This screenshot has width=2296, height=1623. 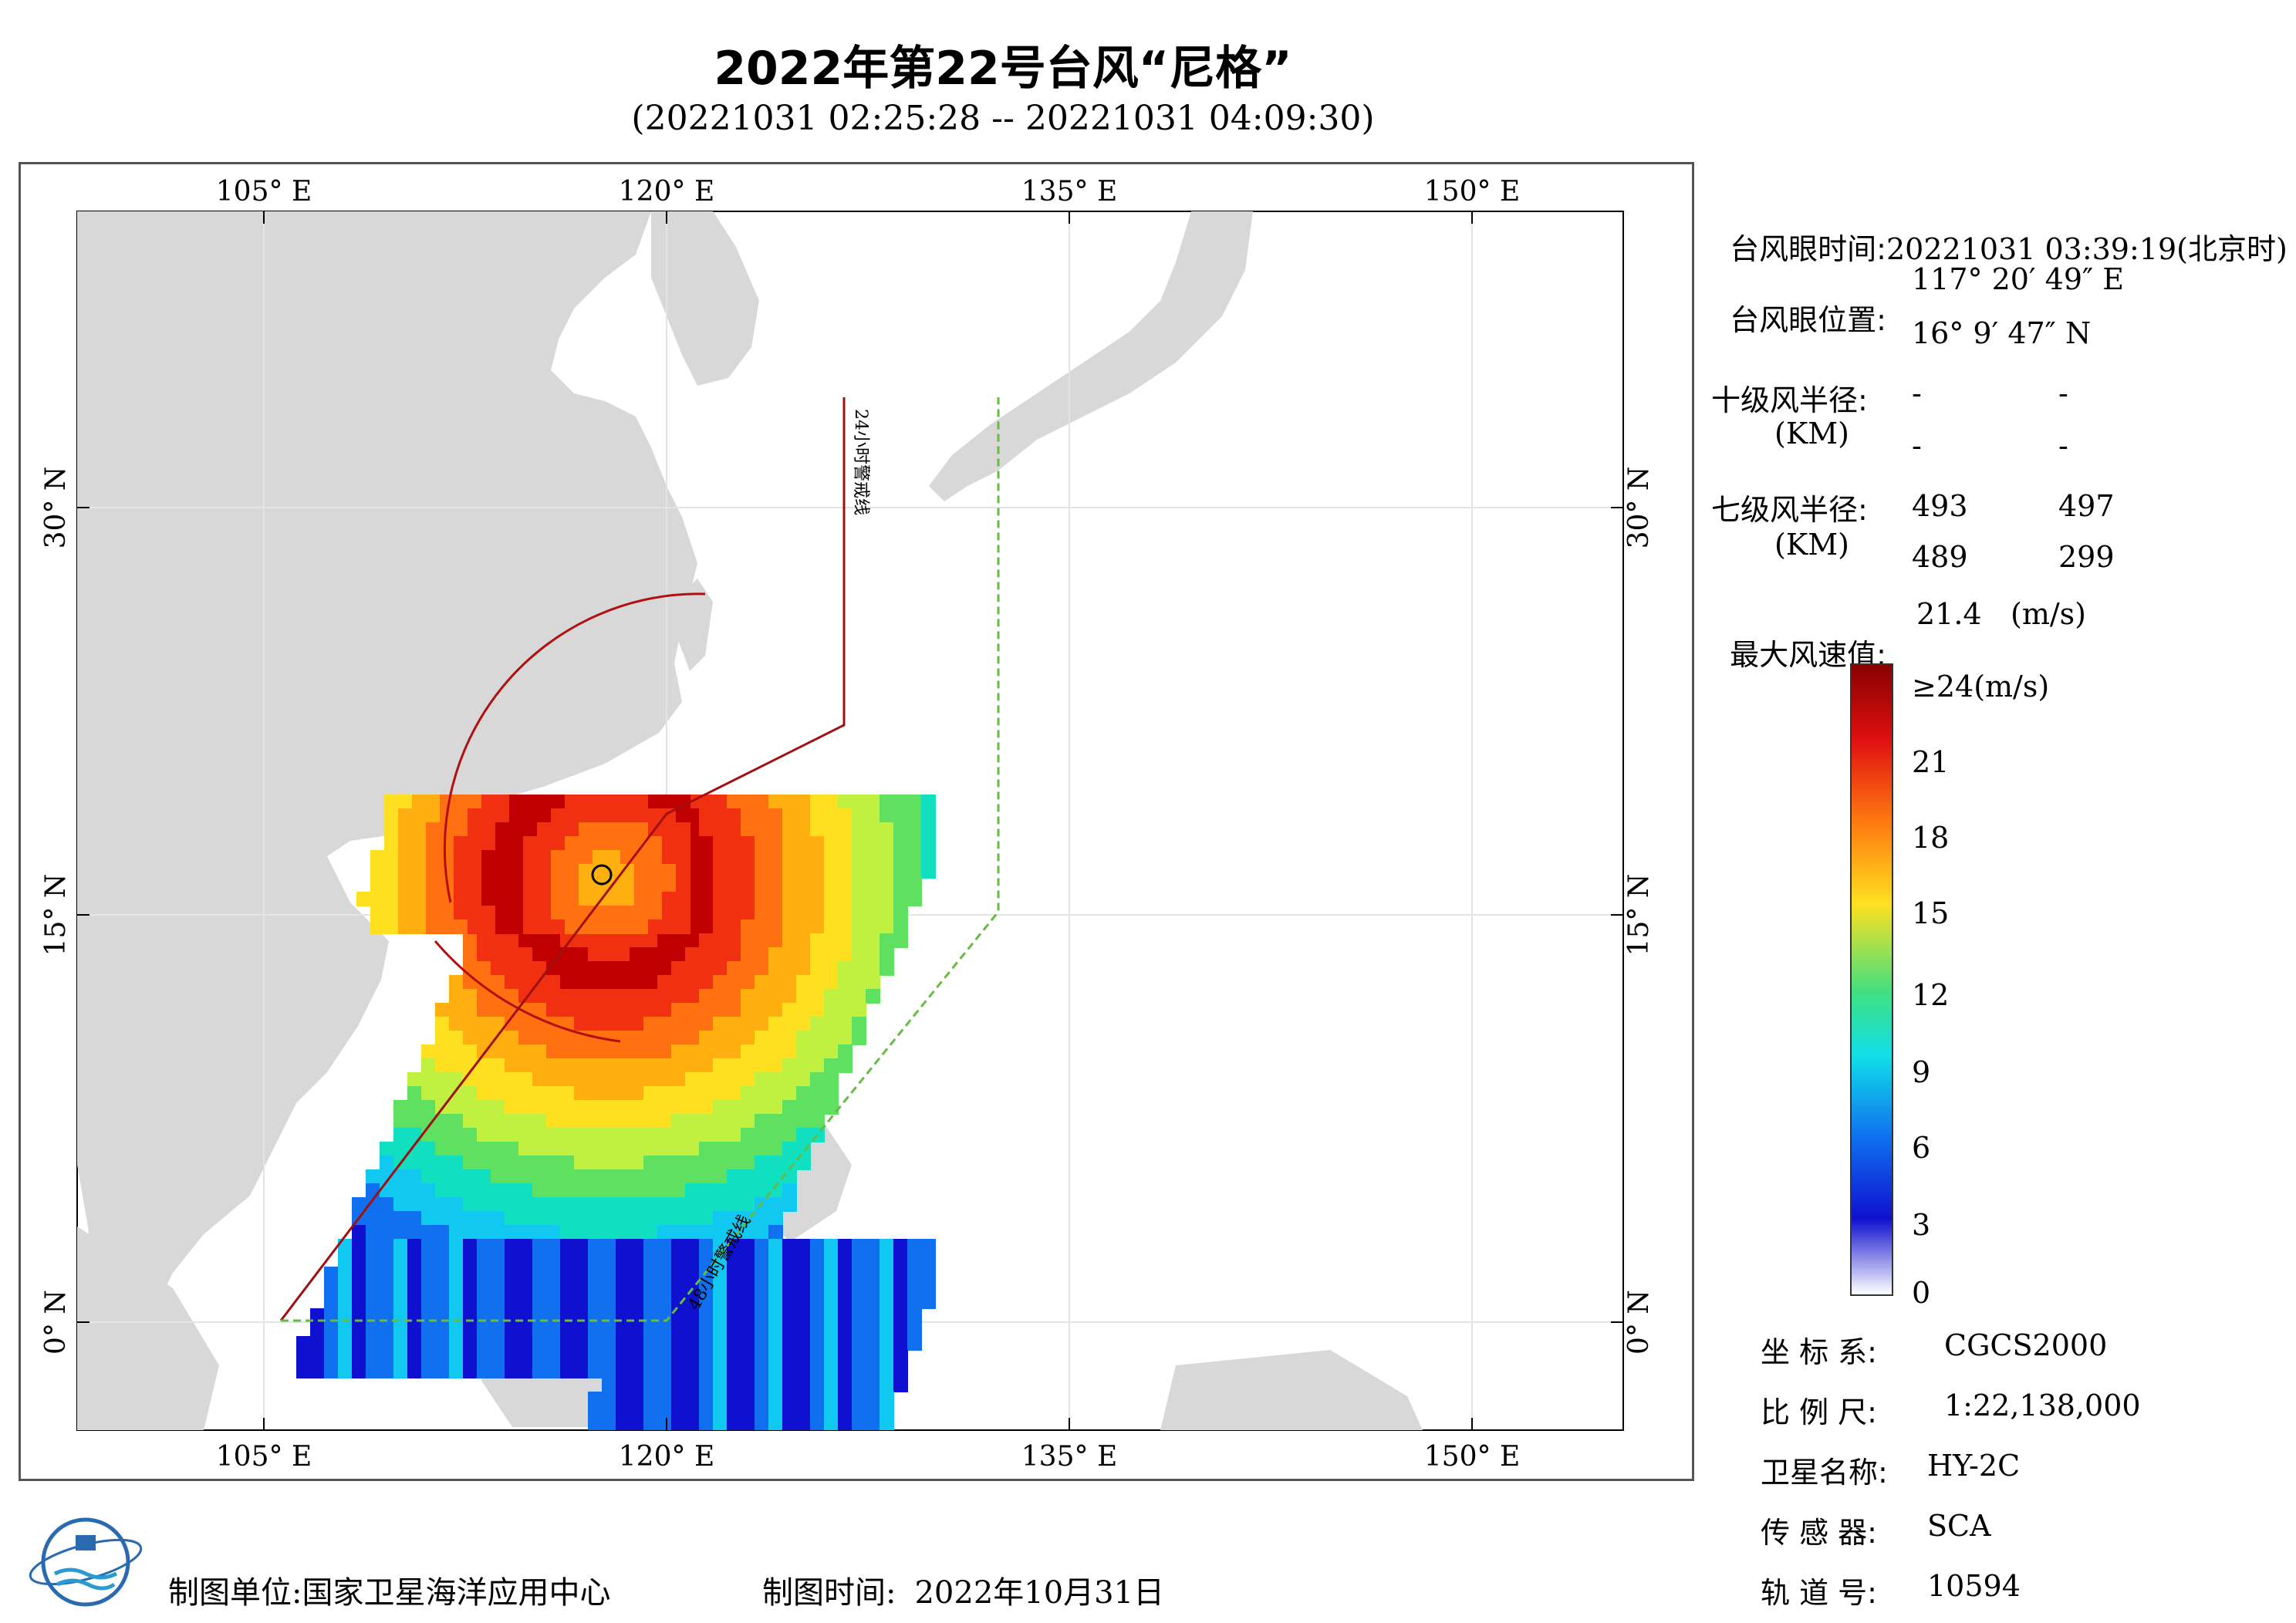 I want to click on wind-radius-7-arc, so click(x=574, y=747).